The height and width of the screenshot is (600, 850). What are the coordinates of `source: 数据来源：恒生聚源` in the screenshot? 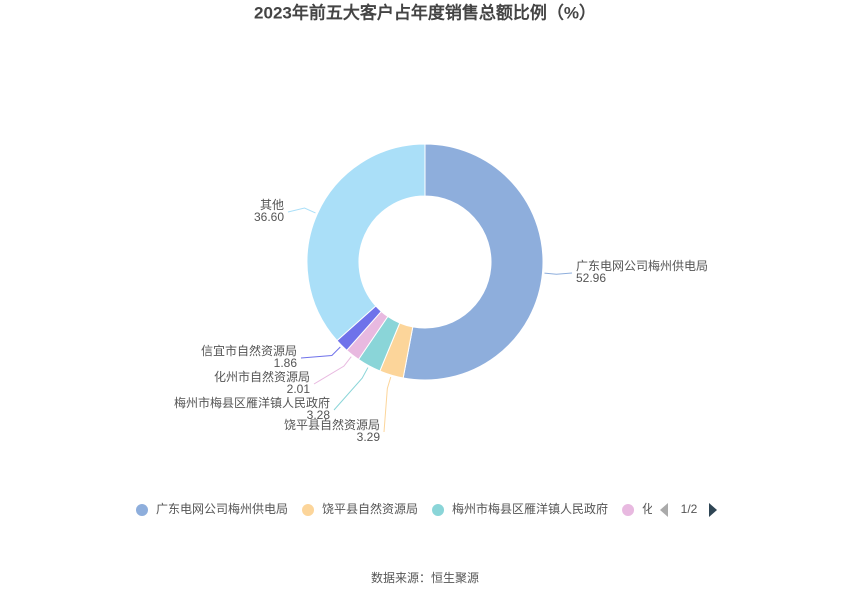 It's located at (425, 577).